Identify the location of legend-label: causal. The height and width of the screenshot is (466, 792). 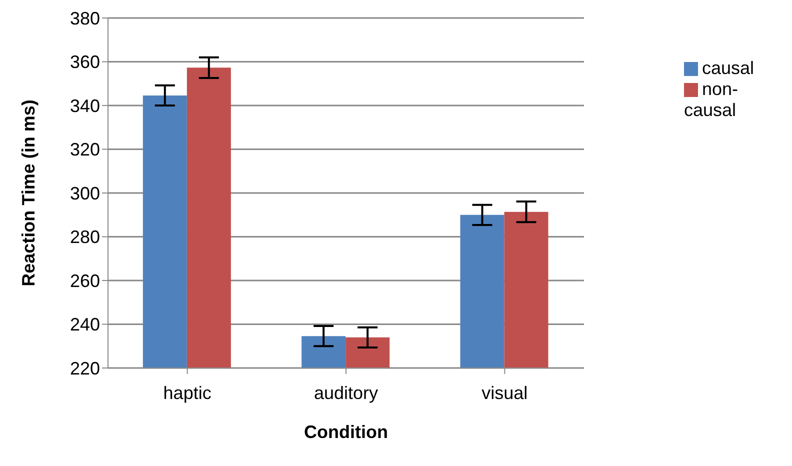
(728, 68).